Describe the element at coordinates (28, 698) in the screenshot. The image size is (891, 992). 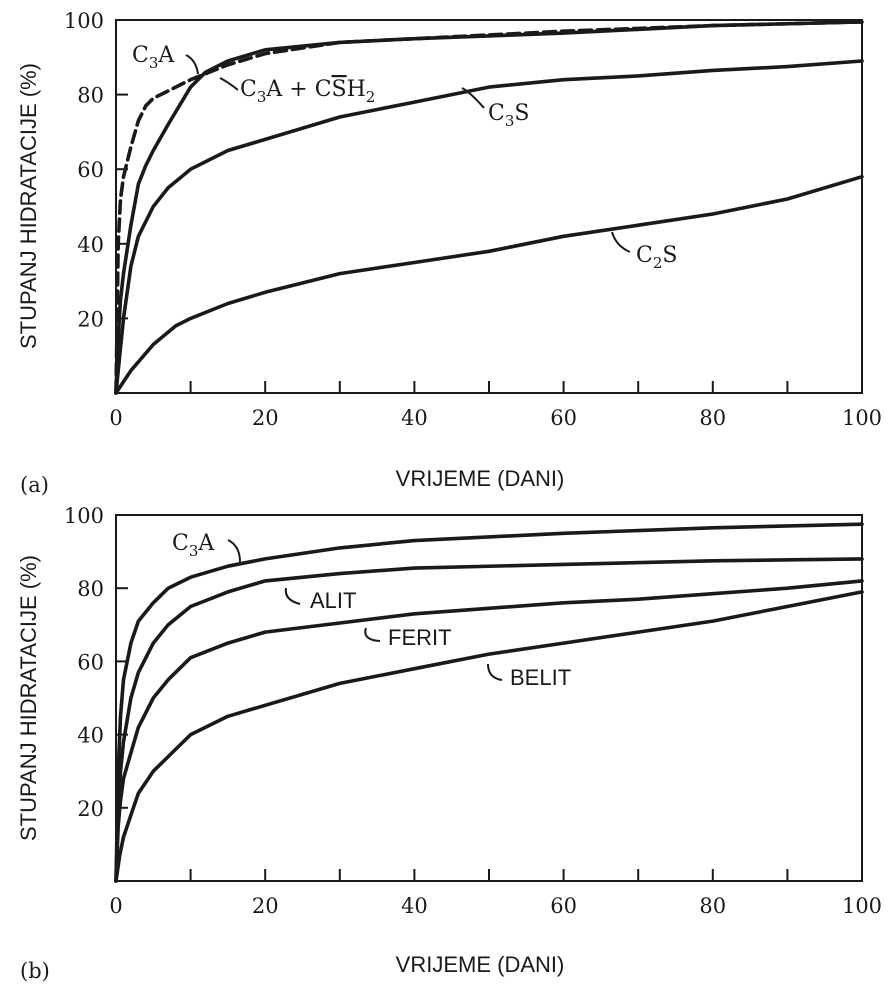
I see `y-axis-label-b: STUPANJ HIDRATACIJE (%)` at that location.